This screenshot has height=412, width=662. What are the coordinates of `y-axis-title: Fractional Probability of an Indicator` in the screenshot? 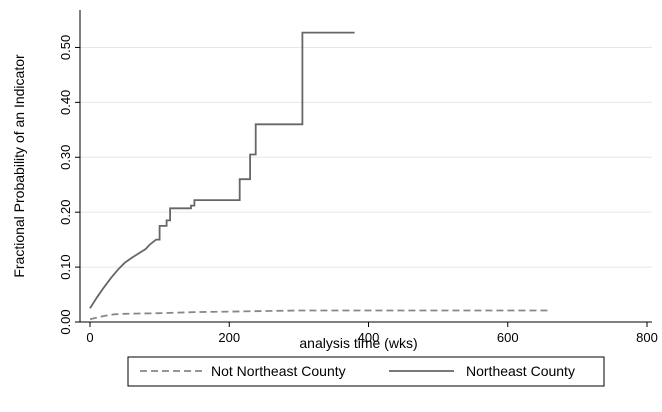 It's located at (19, 166).